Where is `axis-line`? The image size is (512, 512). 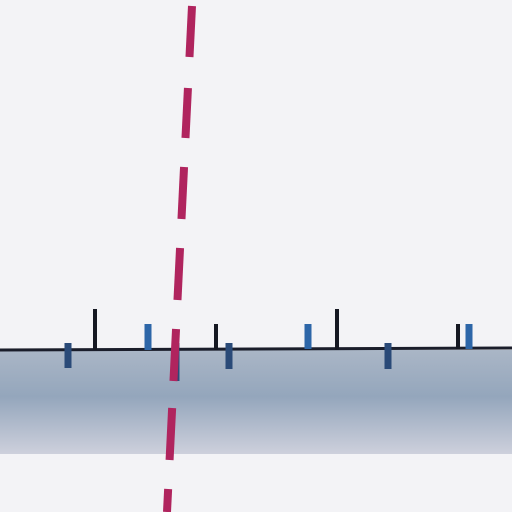 axis-line is located at coordinates (256, 349).